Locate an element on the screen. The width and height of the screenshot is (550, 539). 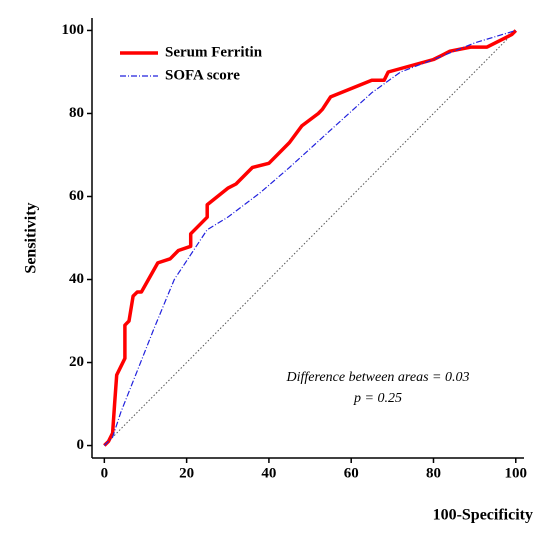
y-axis-label: Sensitivity is located at coordinates (31, 237).